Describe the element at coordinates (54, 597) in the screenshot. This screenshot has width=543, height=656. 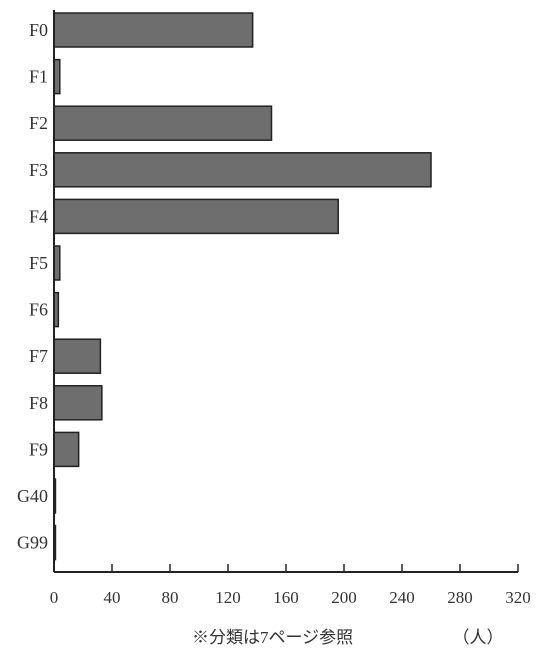
I see `x-tick-label-0: 0` at that location.